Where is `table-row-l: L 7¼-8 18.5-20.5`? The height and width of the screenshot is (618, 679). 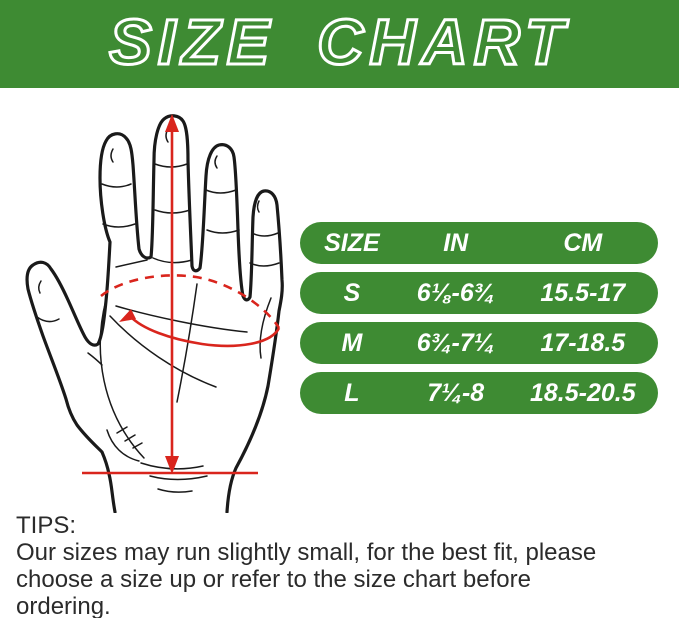
table-row-l: L 7¼-8 18.5-20.5 is located at coordinates (479, 393).